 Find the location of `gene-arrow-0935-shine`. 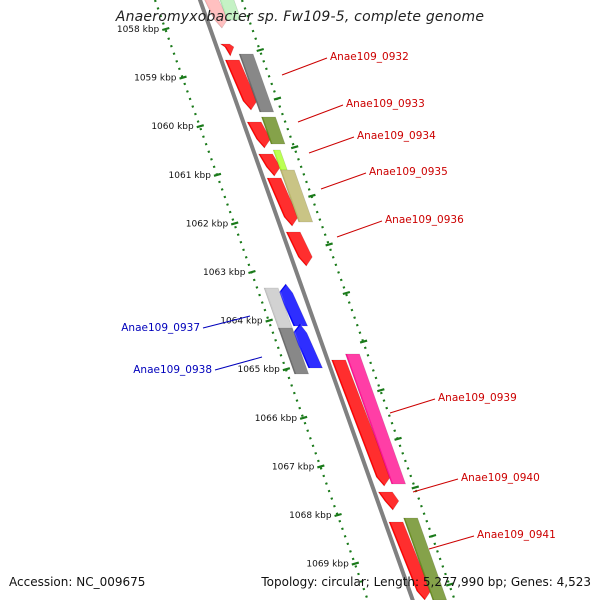

gene-arrow-0935-shine is located at coordinates (284, 202).